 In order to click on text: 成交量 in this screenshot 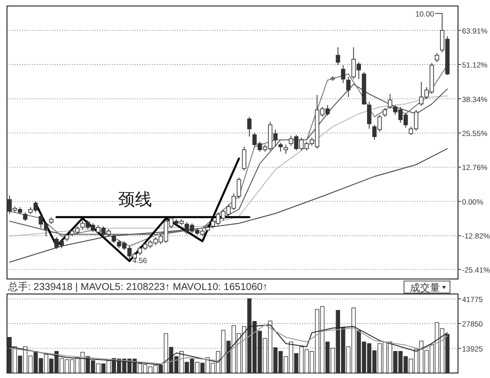, I will do `click(425, 288)`.